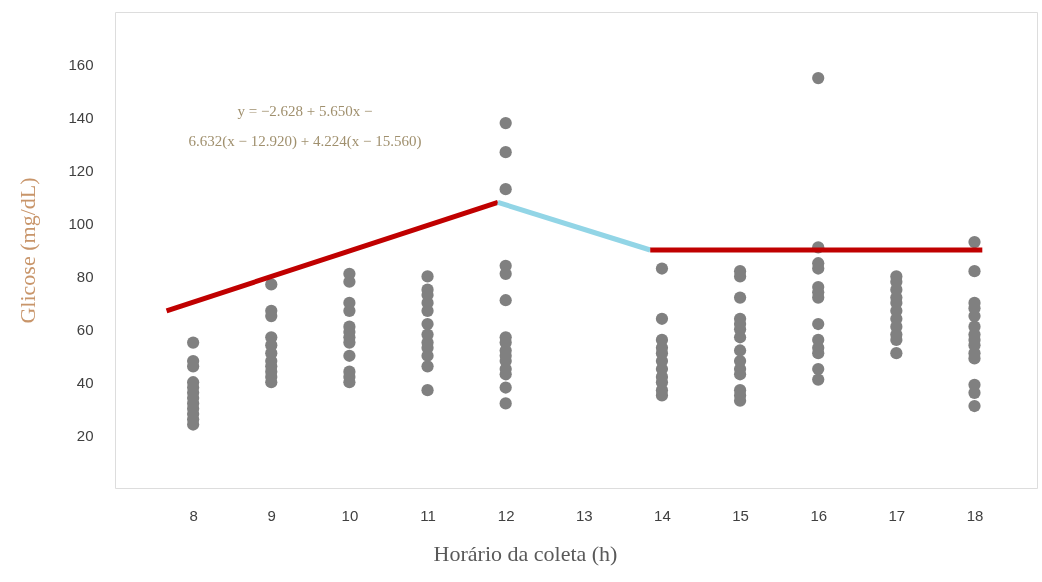 Image resolution: width=1042 pixels, height=582 pixels. What do you see at coordinates (85, 276) in the screenshot?
I see `y-tick-label: 80` at bounding box center [85, 276].